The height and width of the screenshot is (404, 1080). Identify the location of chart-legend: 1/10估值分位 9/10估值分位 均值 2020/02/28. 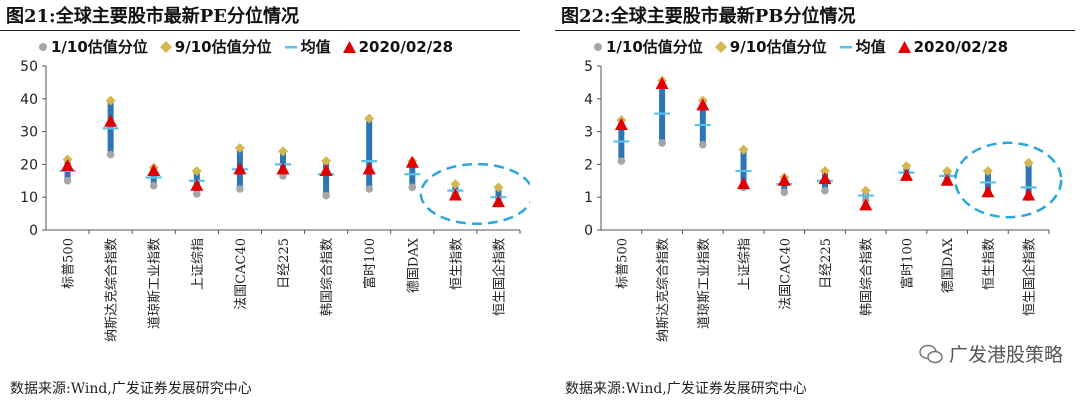
(806, 46).